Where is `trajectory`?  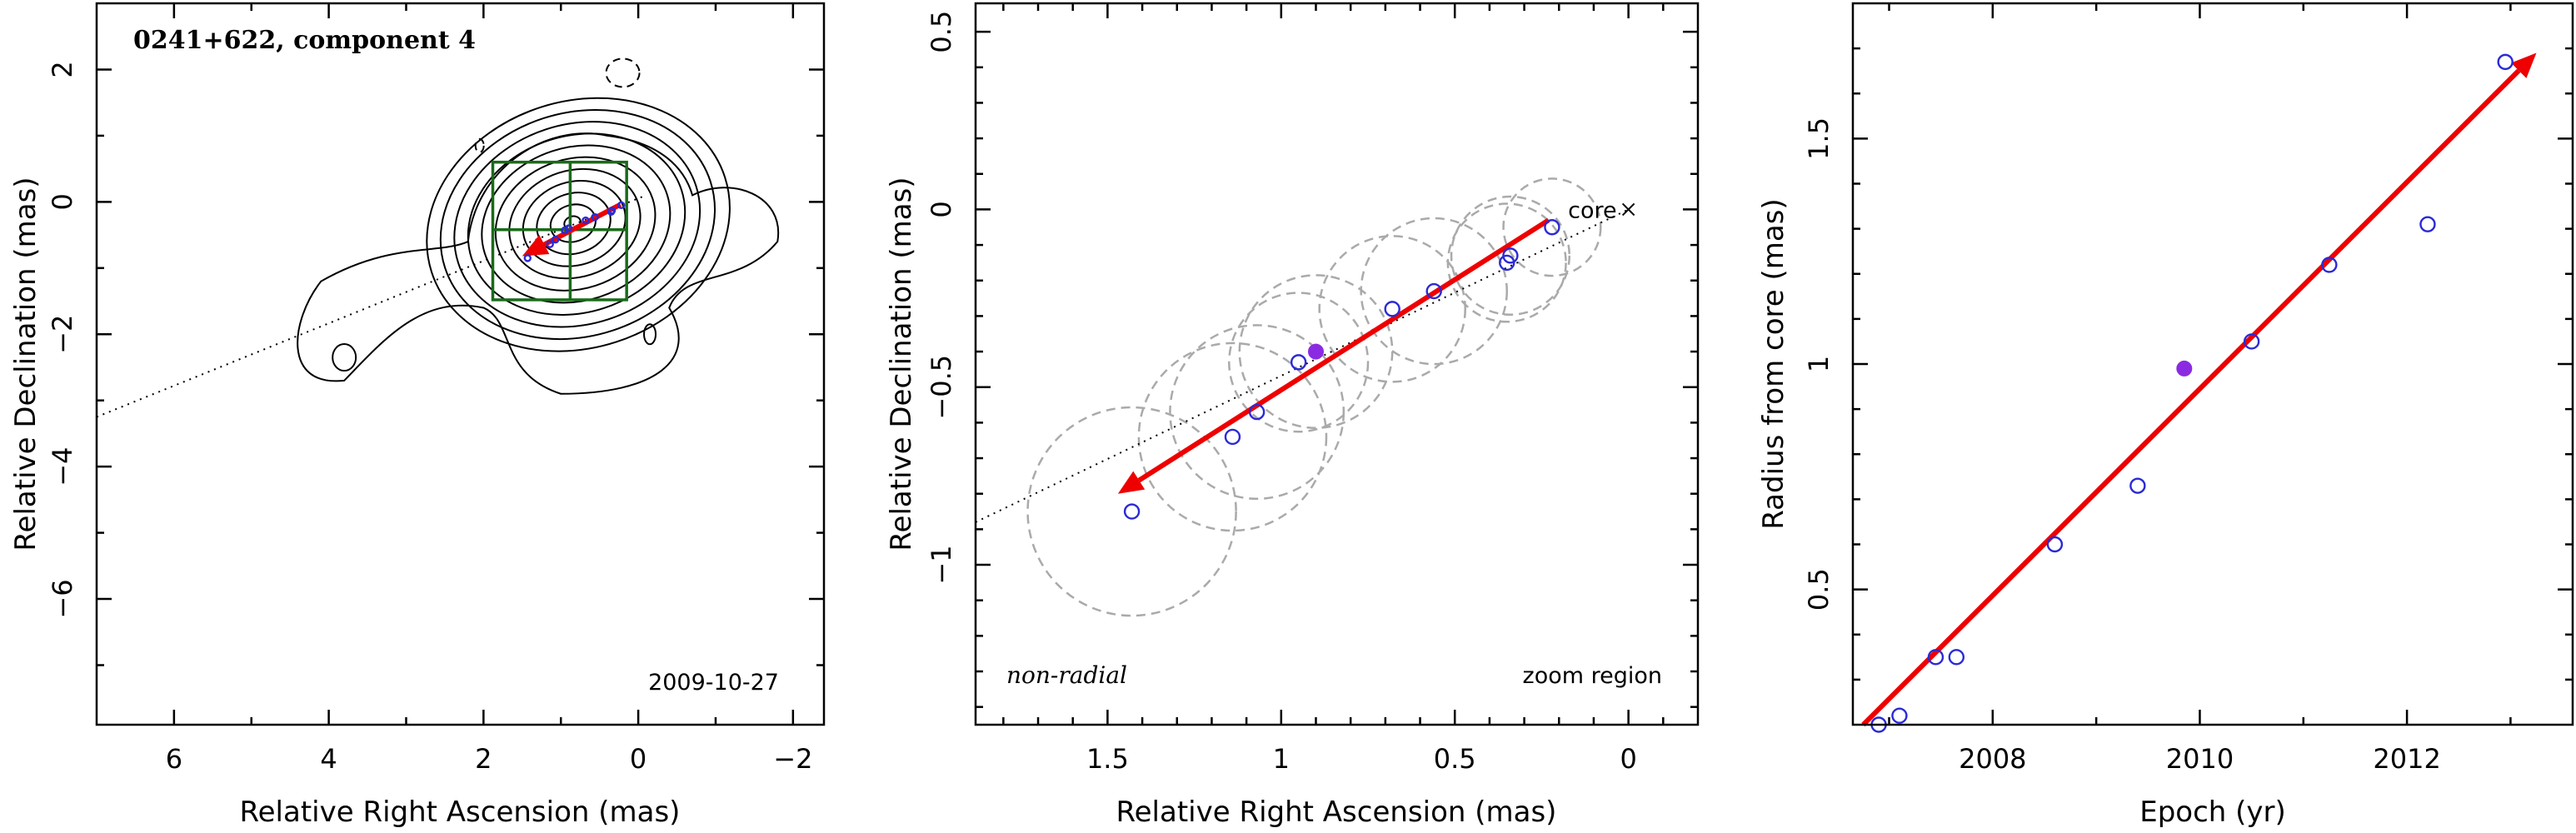 trajectory is located at coordinates (1302, 365).